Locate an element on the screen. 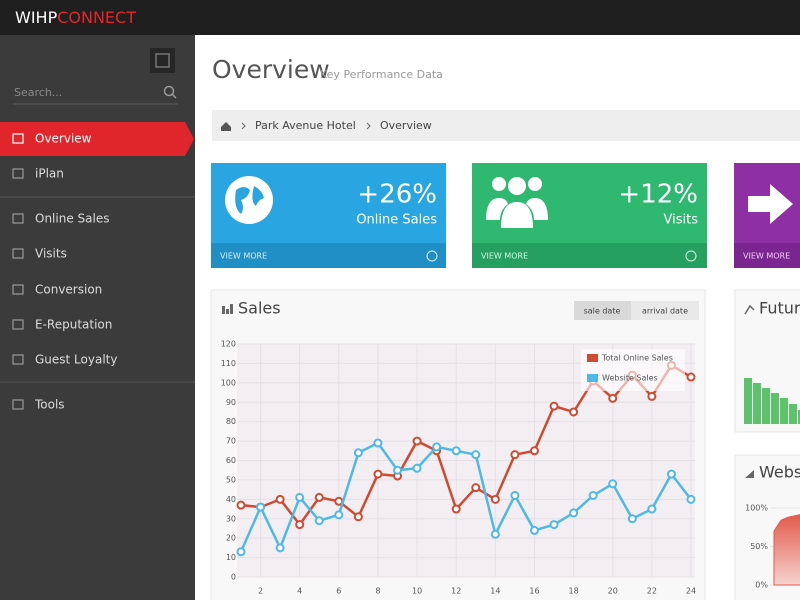 The height and width of the screenshot is (600, 800). nav-item: Guest Loyalty is located at coordinates (76, 360).